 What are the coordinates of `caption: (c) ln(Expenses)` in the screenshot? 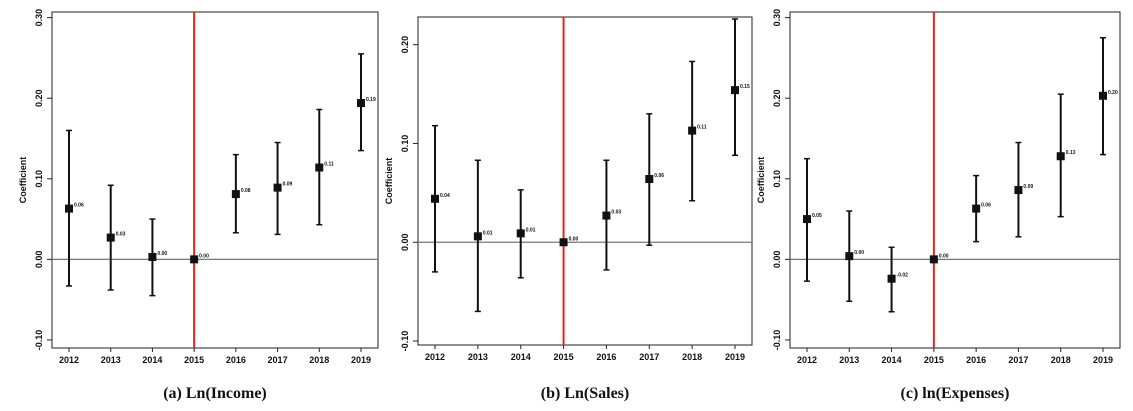 It's located at (955, 393).